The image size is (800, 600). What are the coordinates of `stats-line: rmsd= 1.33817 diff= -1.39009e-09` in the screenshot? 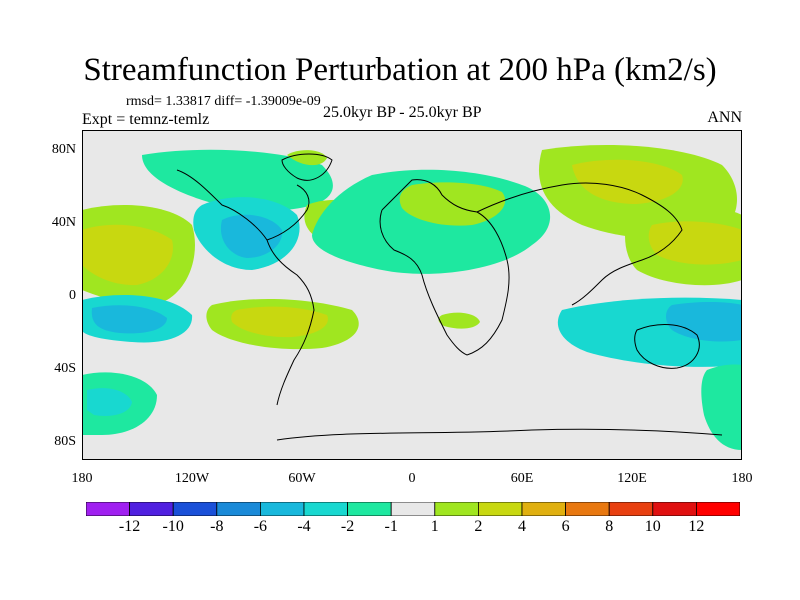 It's located at (223, 101).